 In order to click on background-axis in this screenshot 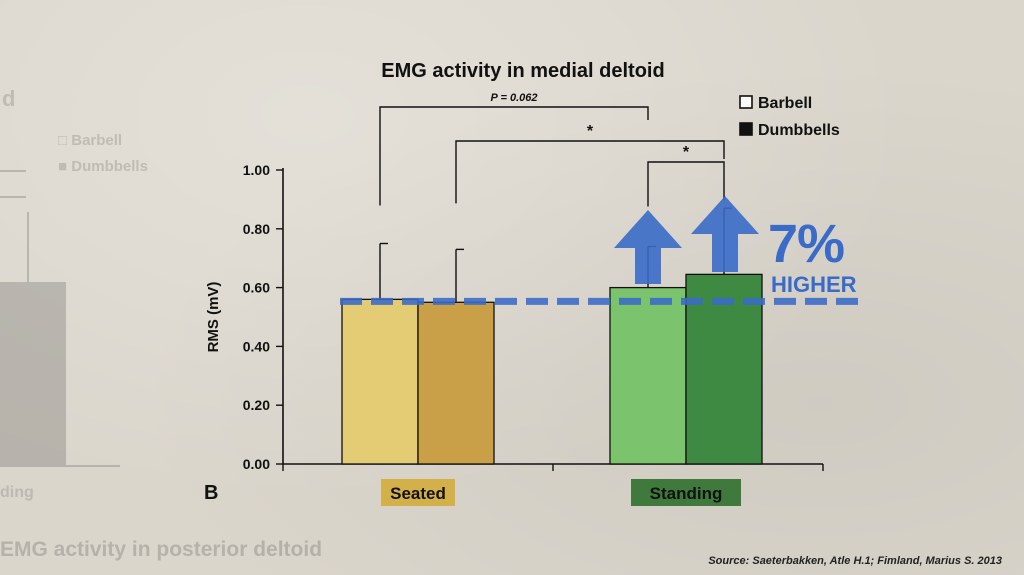, I will do `click(60, 466)`.